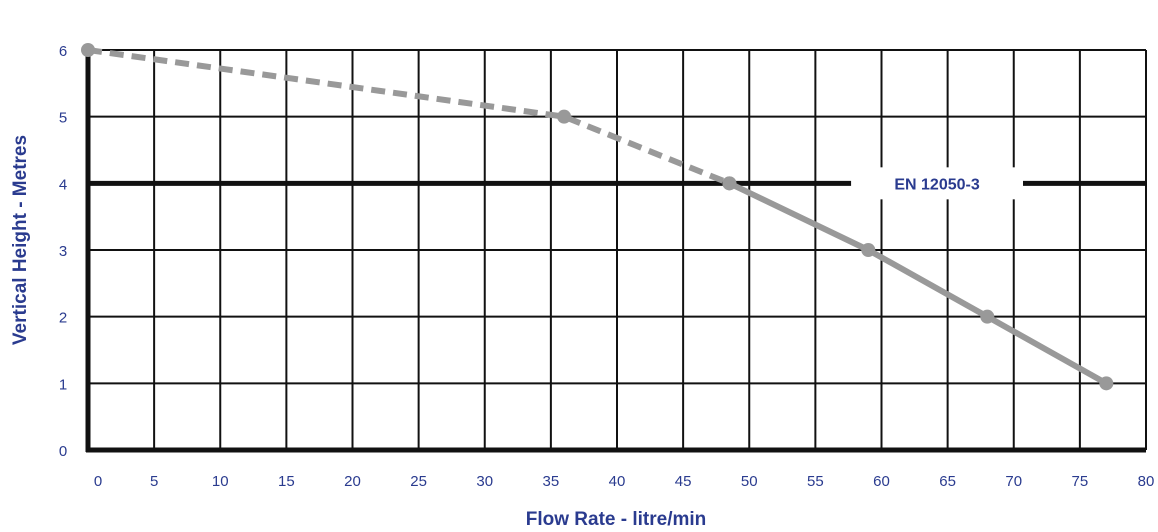 This screenshot has width=1158, height=532. I want to click on y-tick-label-3: 3, so click(63, 251).